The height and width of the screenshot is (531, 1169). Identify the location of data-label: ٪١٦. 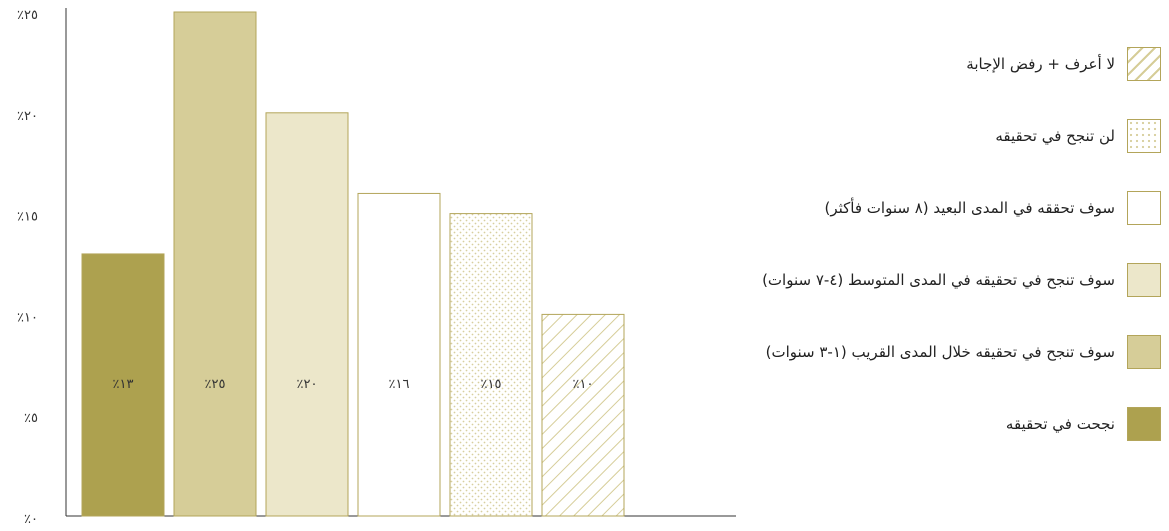
(399, 384).